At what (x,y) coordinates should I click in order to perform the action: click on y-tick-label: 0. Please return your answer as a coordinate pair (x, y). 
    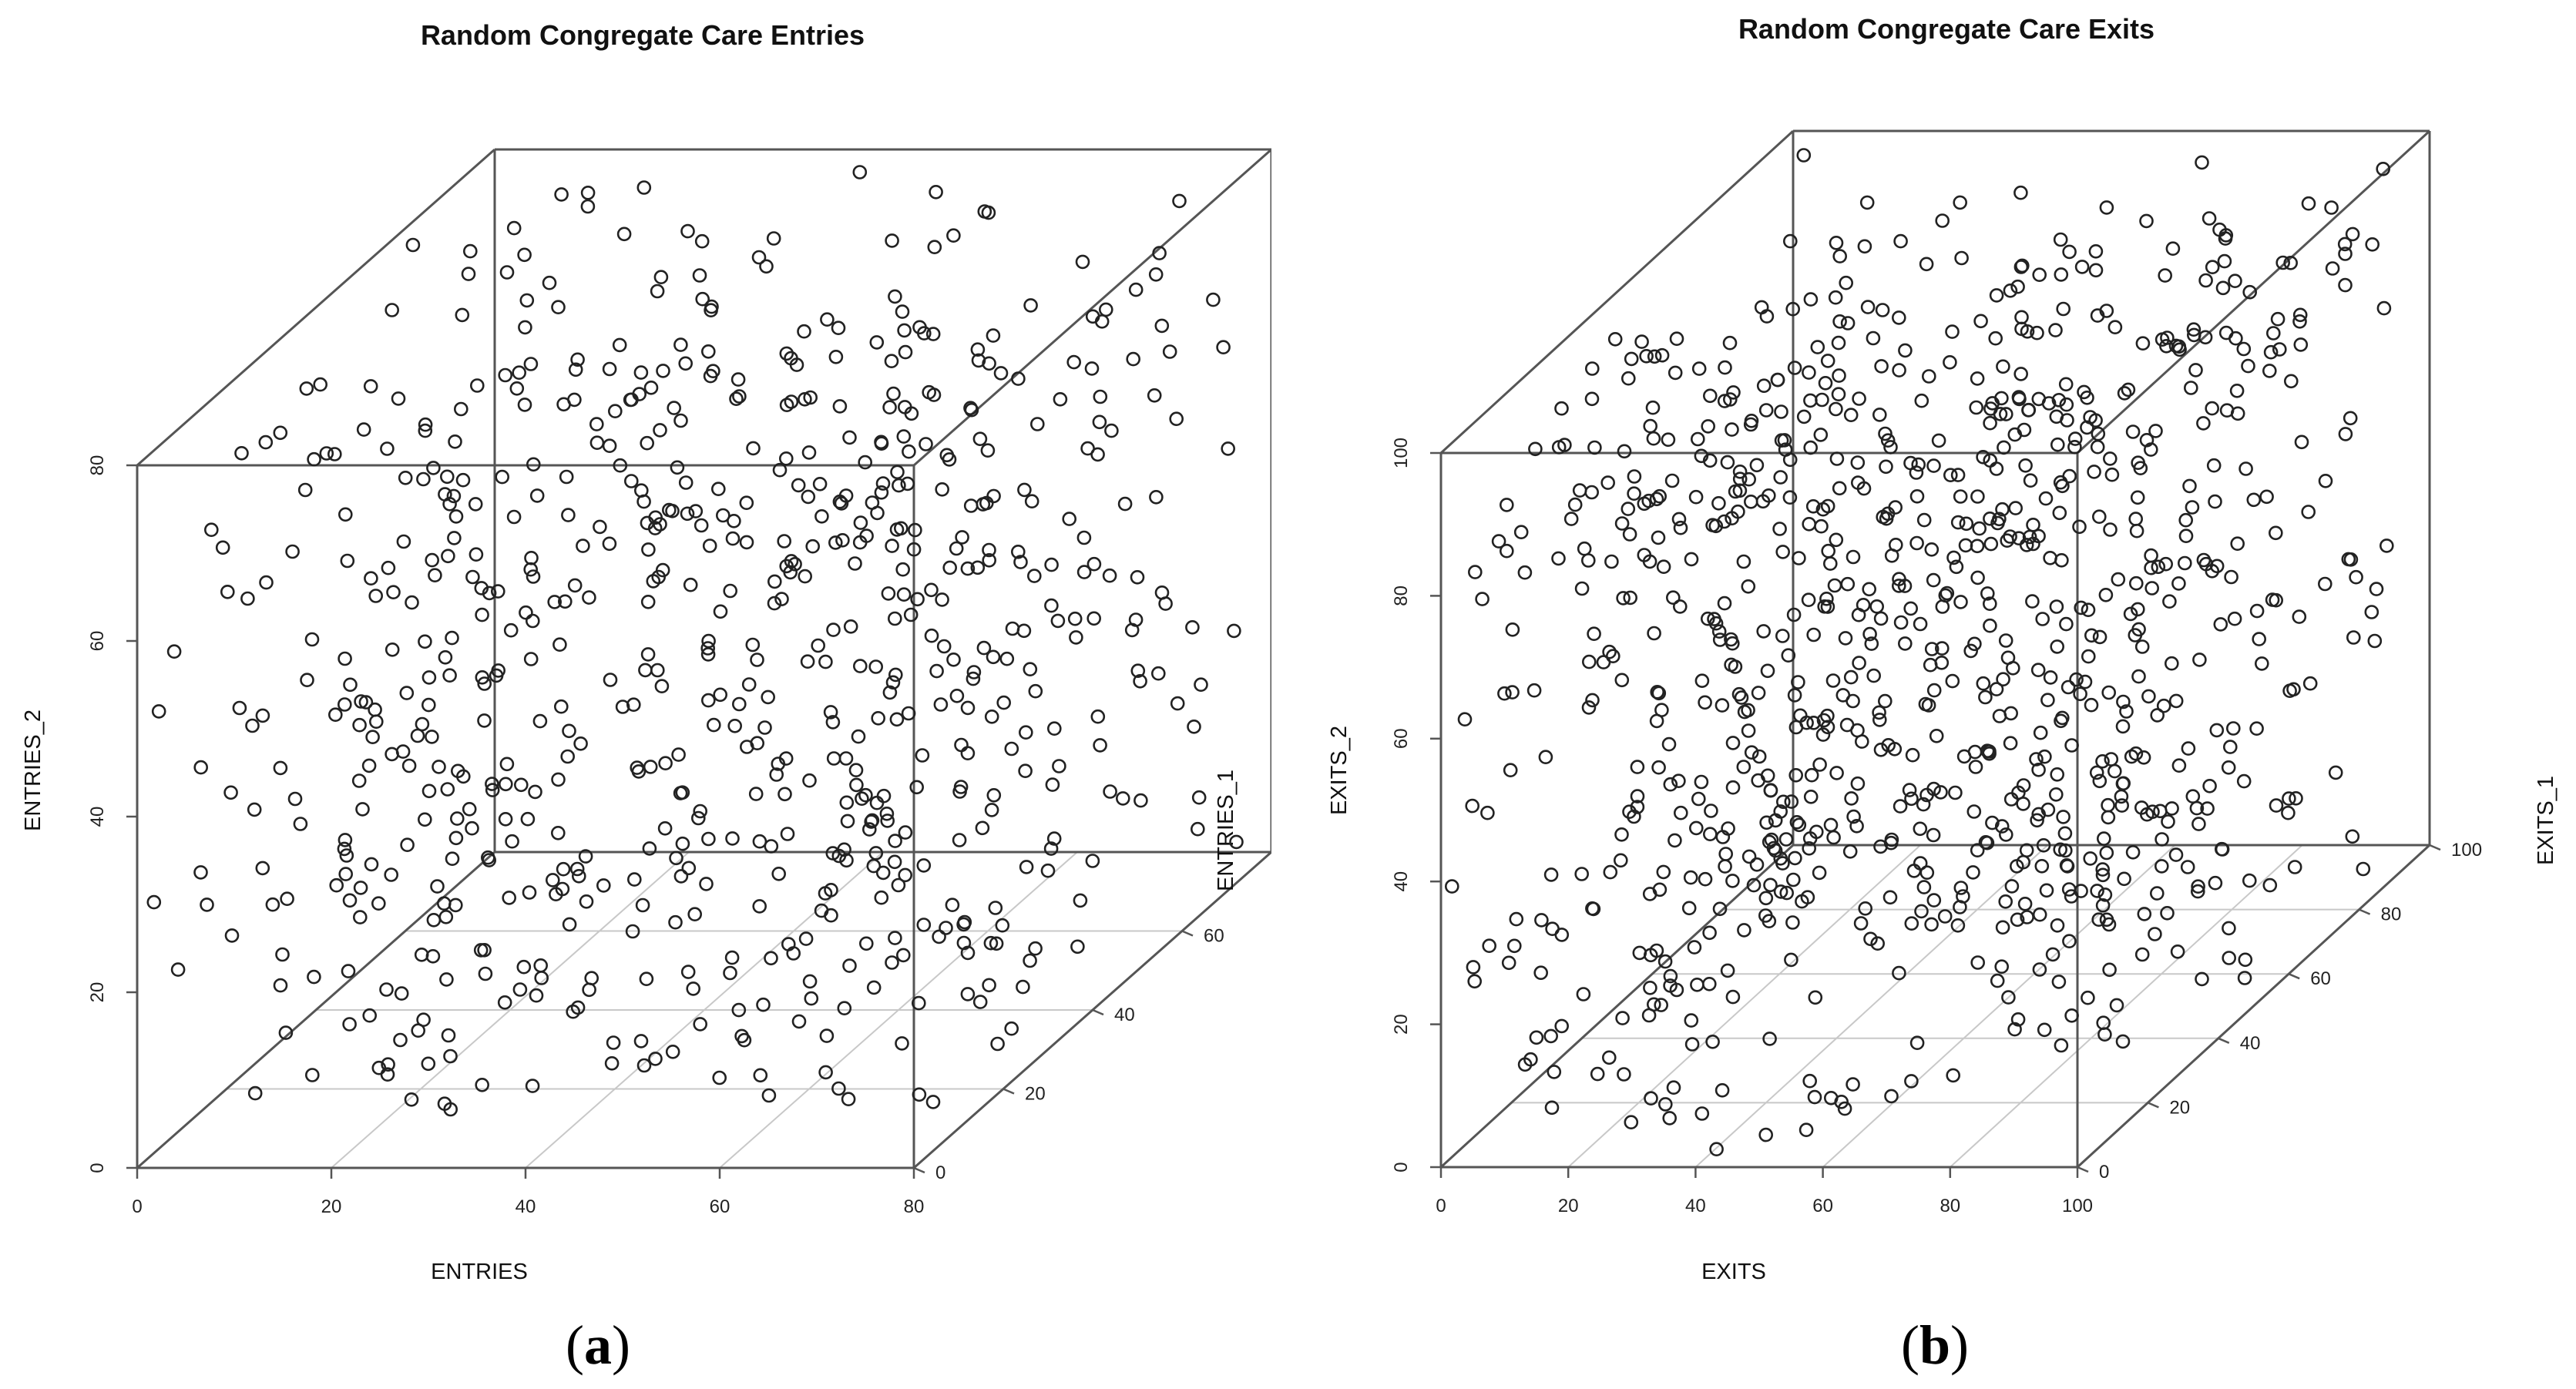
    Looking at the image, I should click on (97, 1168).